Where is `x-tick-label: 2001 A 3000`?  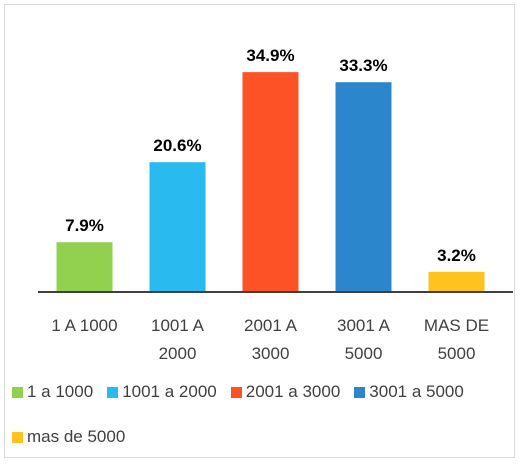
x-tick-label: 2001 A 3000 is located at coordinates (270, 339).